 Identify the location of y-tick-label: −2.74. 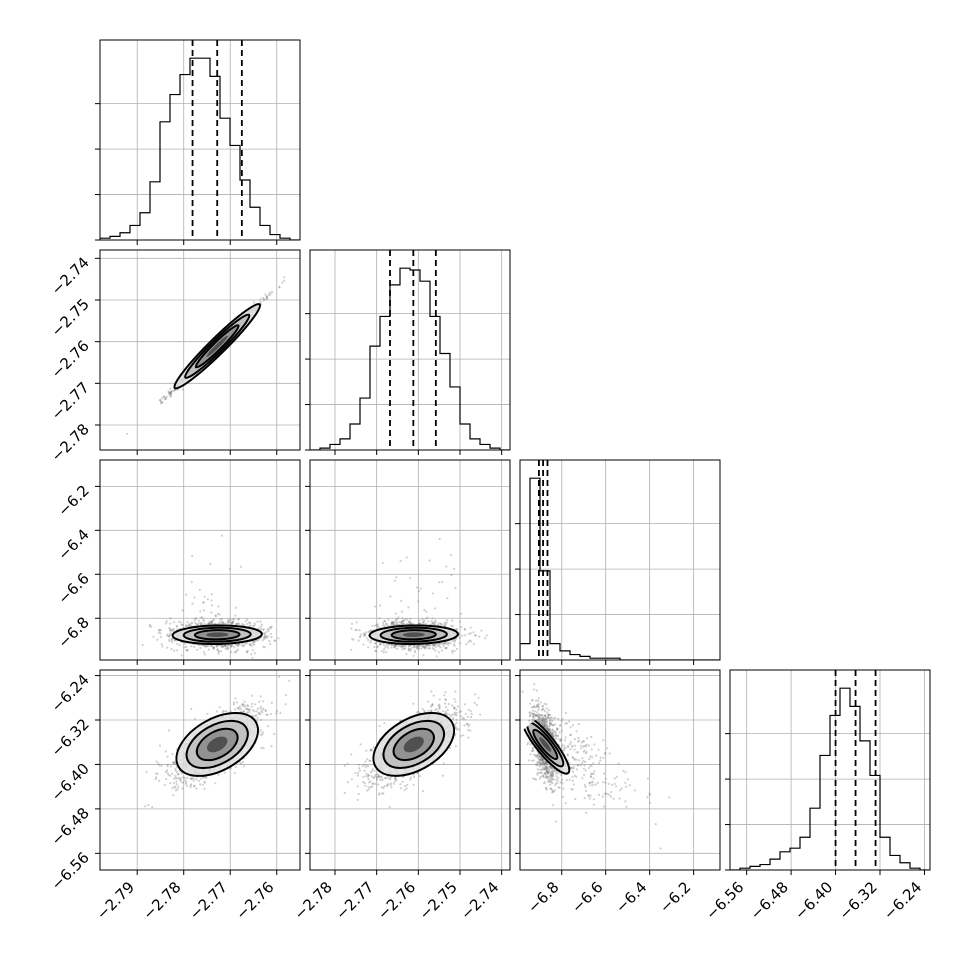
(70, 275).